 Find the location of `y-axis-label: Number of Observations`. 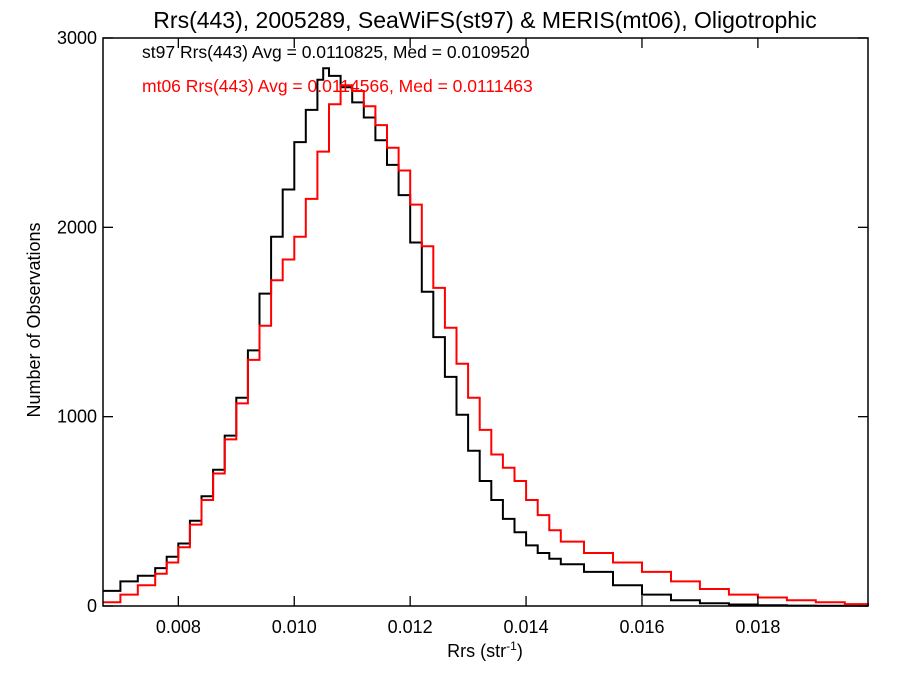

y-axis-label: Number of Observations is located at coordinates (34, 319).